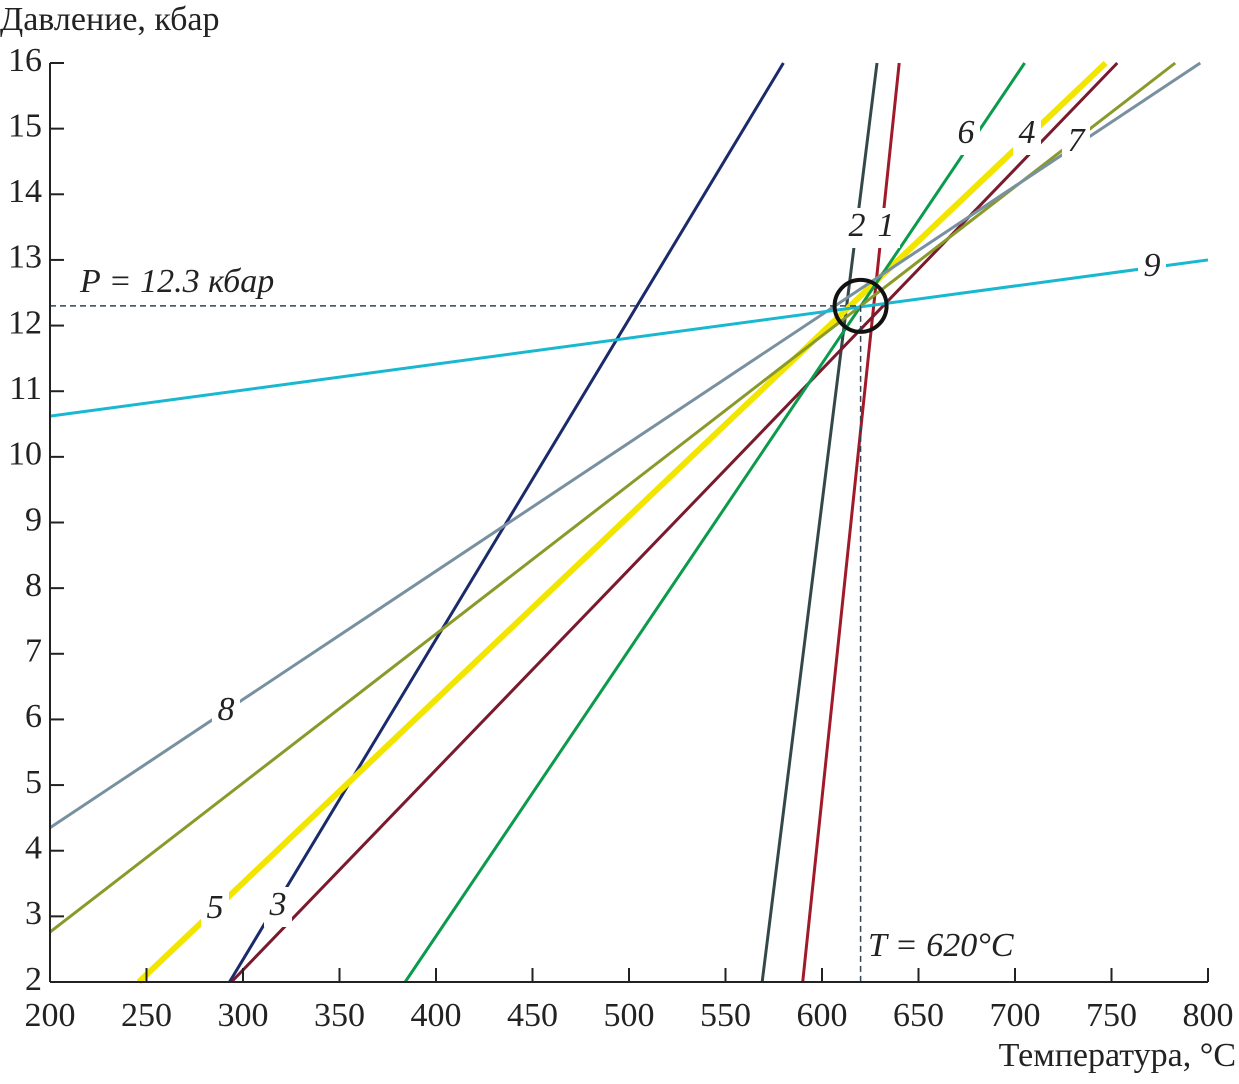 The width and height of the screenshot is (1239, 1084). I want to click on x-tick-label: 800, so click(1208, 1015).